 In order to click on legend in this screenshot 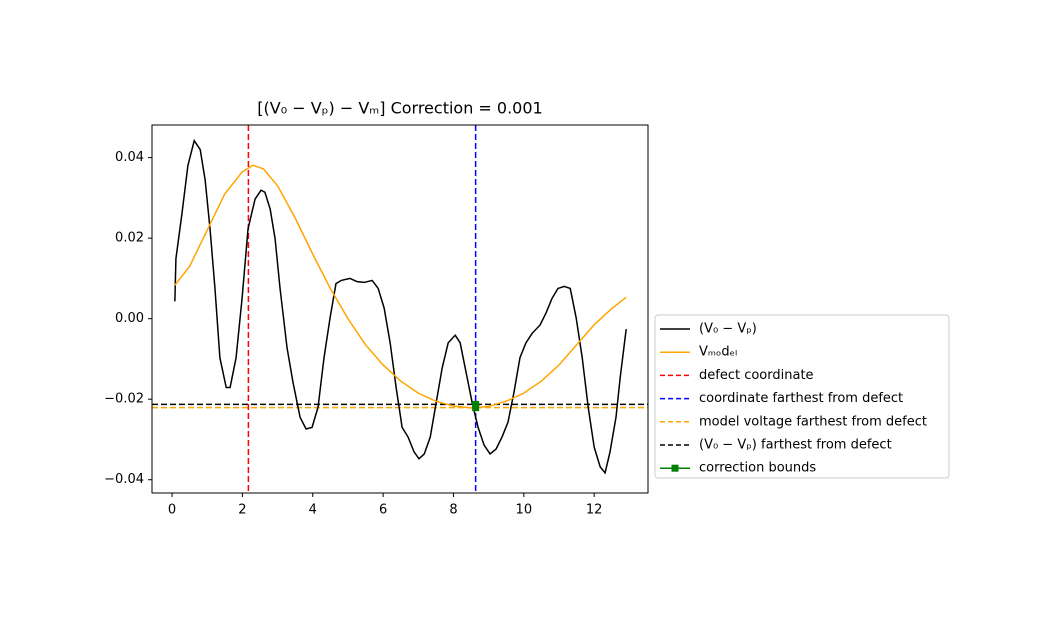, I will do `click(802, 396)`.